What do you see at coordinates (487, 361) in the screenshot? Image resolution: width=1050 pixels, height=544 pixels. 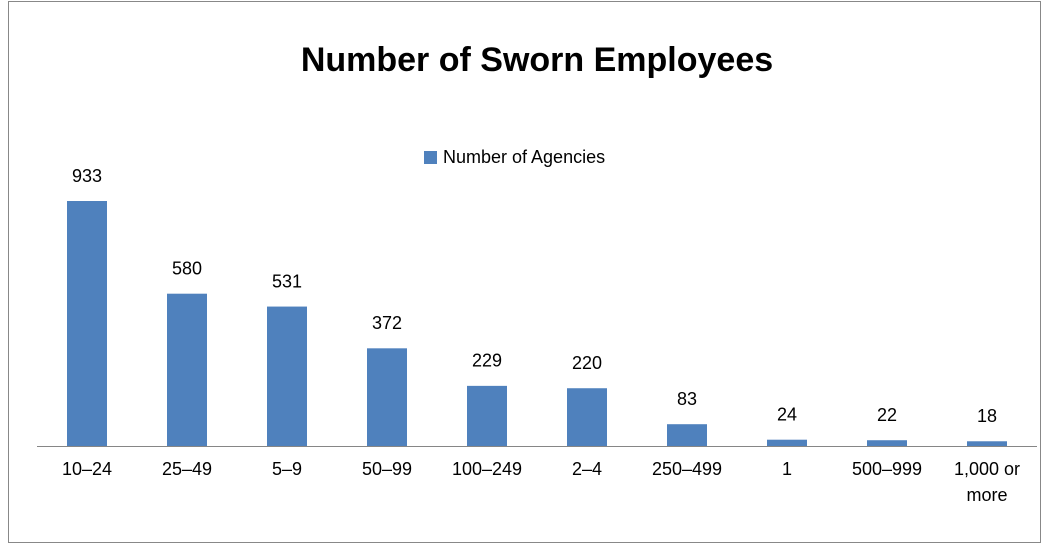 I see `data-label: 229` at bounding box center [487, 361].